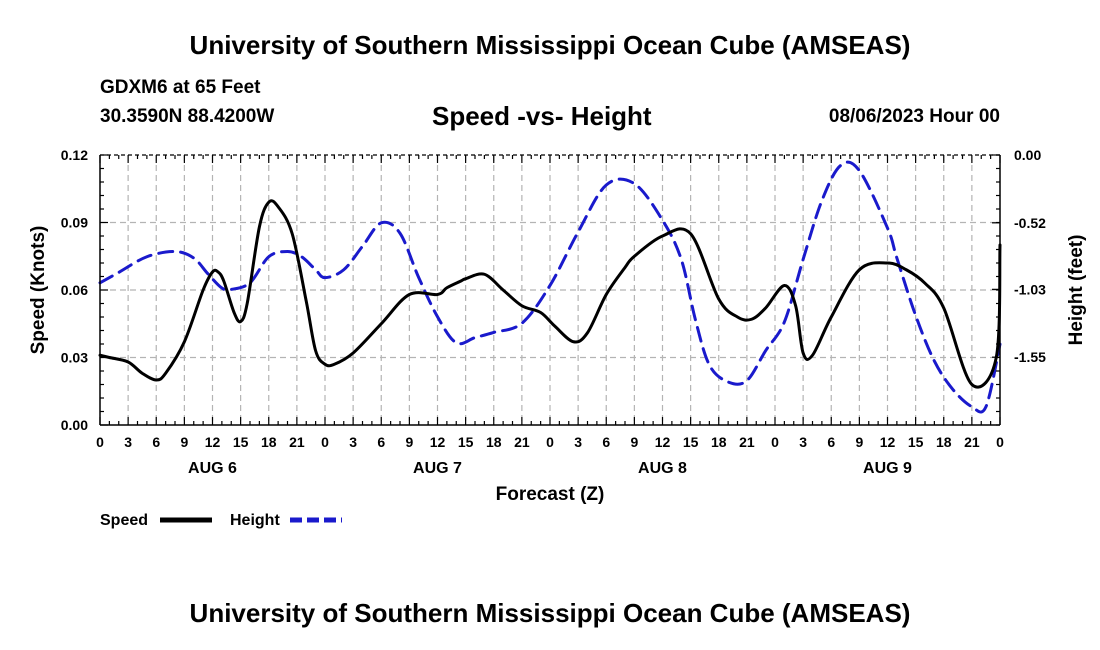 The width and height of the screenshot is (1100, 650). What do you see at coordinates (1030, 223) in the screenshot?
I see `y2-tick-label: -0.52` at bounding box center [1030, 223].